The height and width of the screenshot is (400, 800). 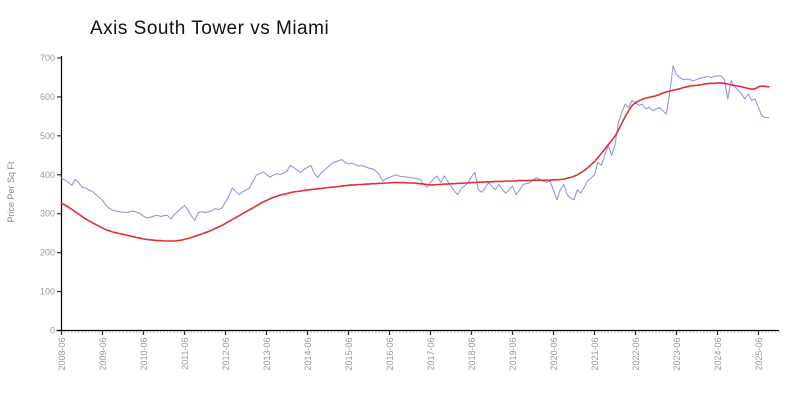 What do you see at coordinates (47, 175) in the screenshot?
I see `y-tick-label: 400` at bounding box center [47, 175].